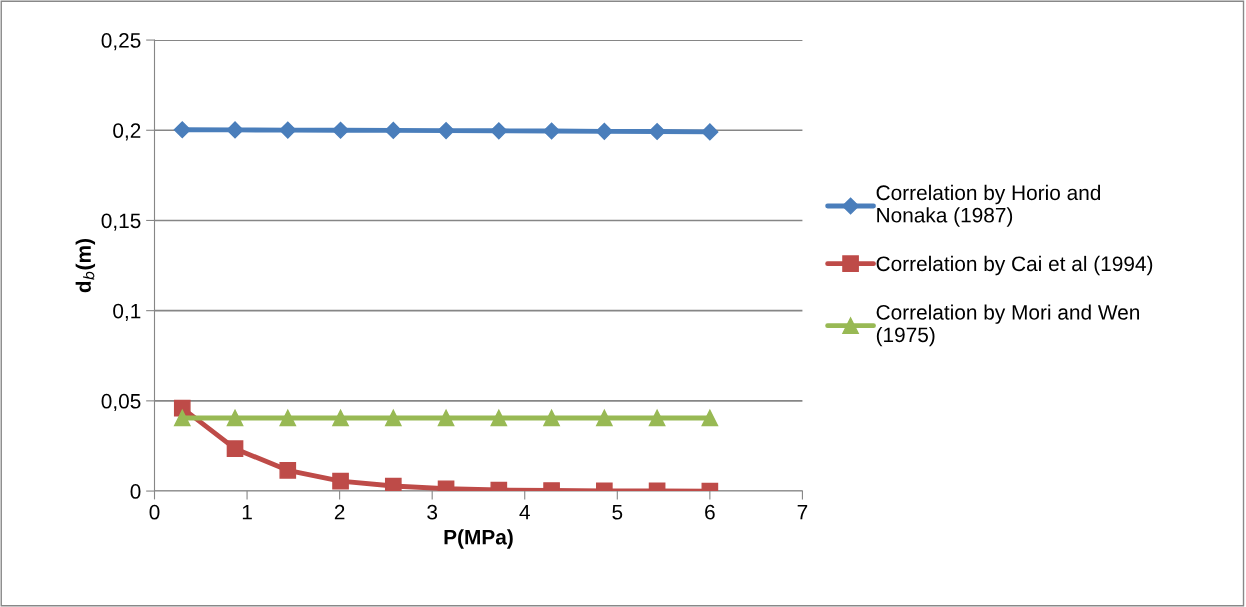 This screenshot has width=1246, height=607. Describe the element at coordinates (802, 512) in the screenshot. I see `x-tick-label: 7` at that location.